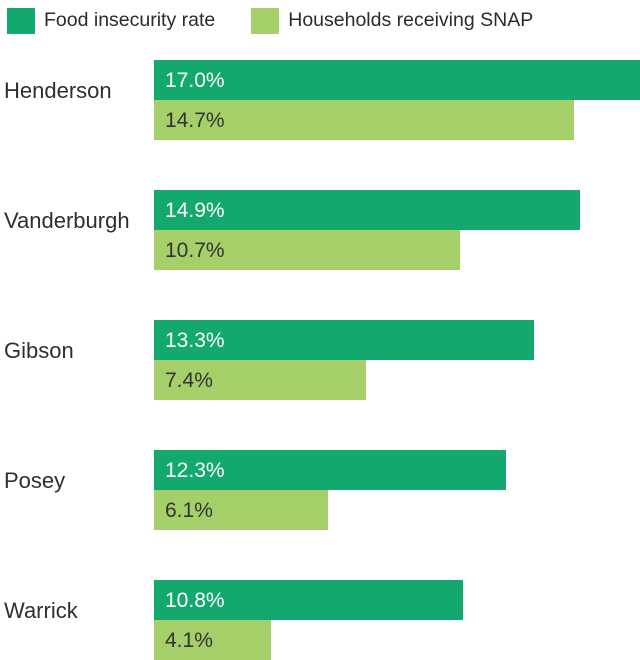  What do you see at coordinates (265, 21) in the screenshot?
I see `legend-swatch-snap-icon` at bounding box center [265, 21].